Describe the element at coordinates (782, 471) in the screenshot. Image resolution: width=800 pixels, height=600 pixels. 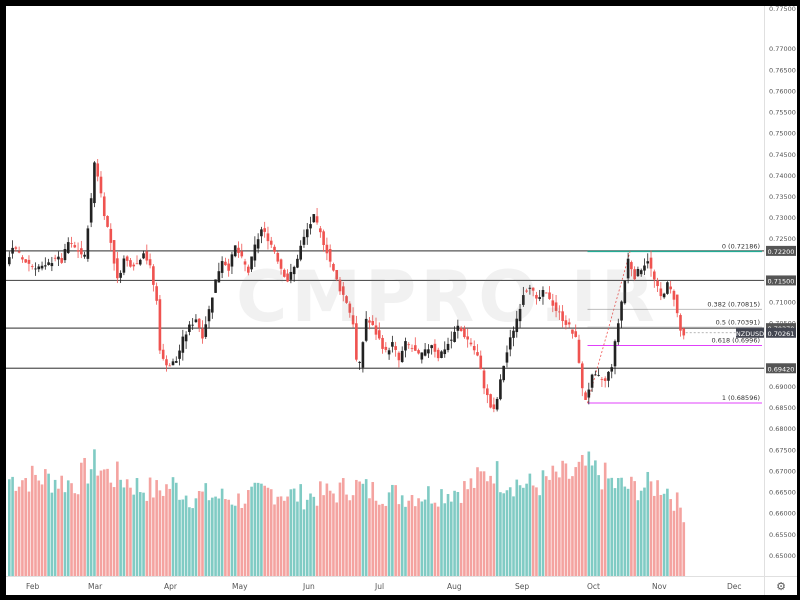
I see `price-tick-label: 0.67000` at that location.